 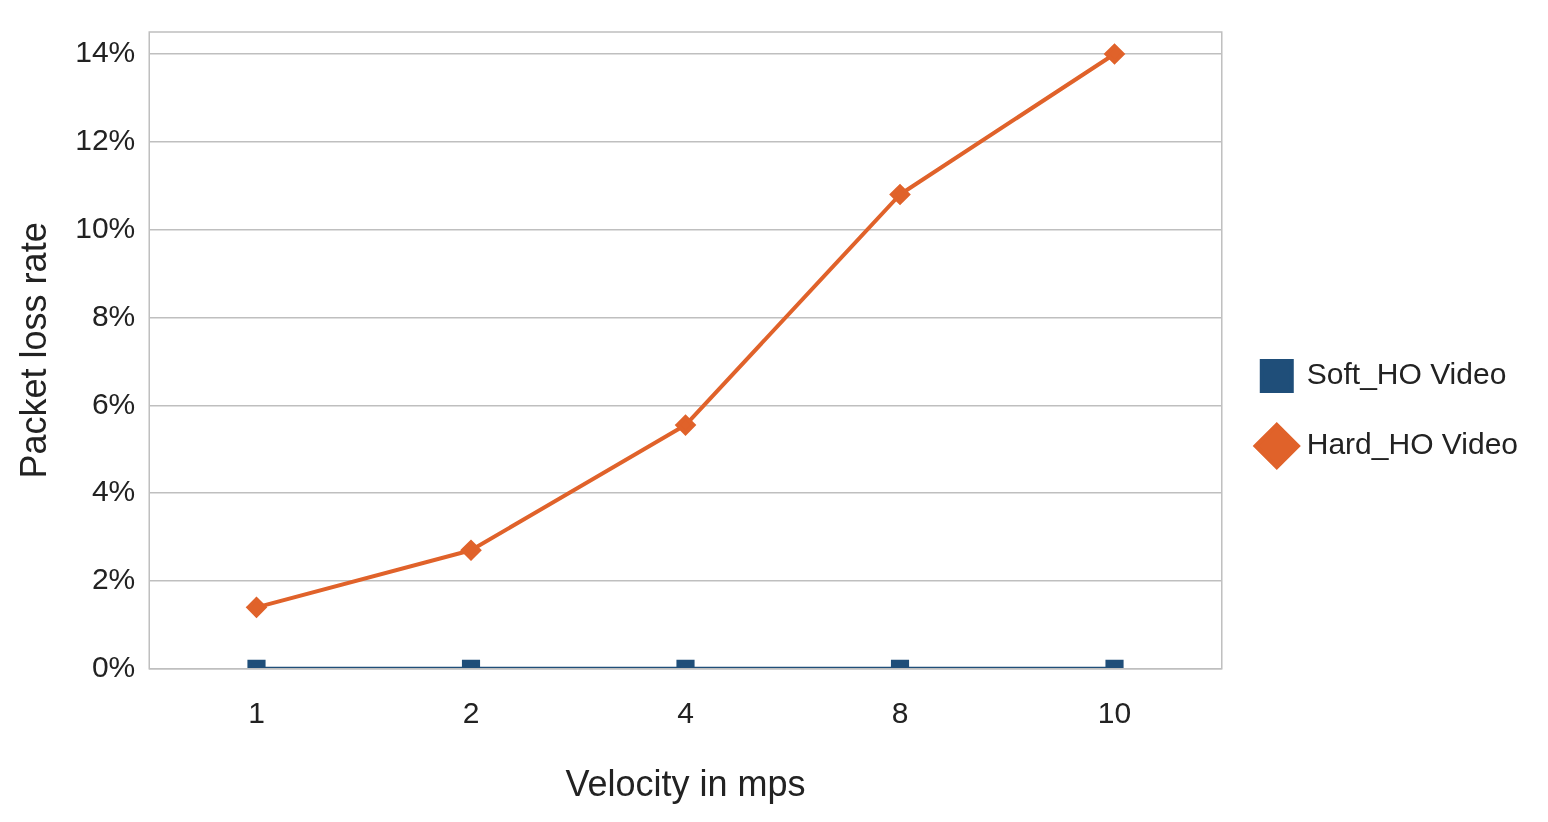 What do you see at coordinates (1406, 374) in the screenshot?
I see `legend-label: Soft_HO Video` at bounding box center [1406, 374].